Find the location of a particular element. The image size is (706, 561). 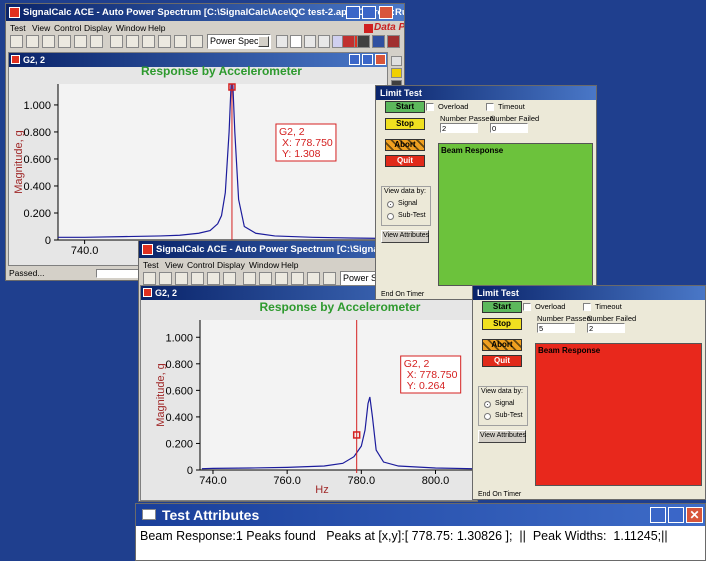

plot-window-title: G2, 2 is located at coordinates (34, 60).